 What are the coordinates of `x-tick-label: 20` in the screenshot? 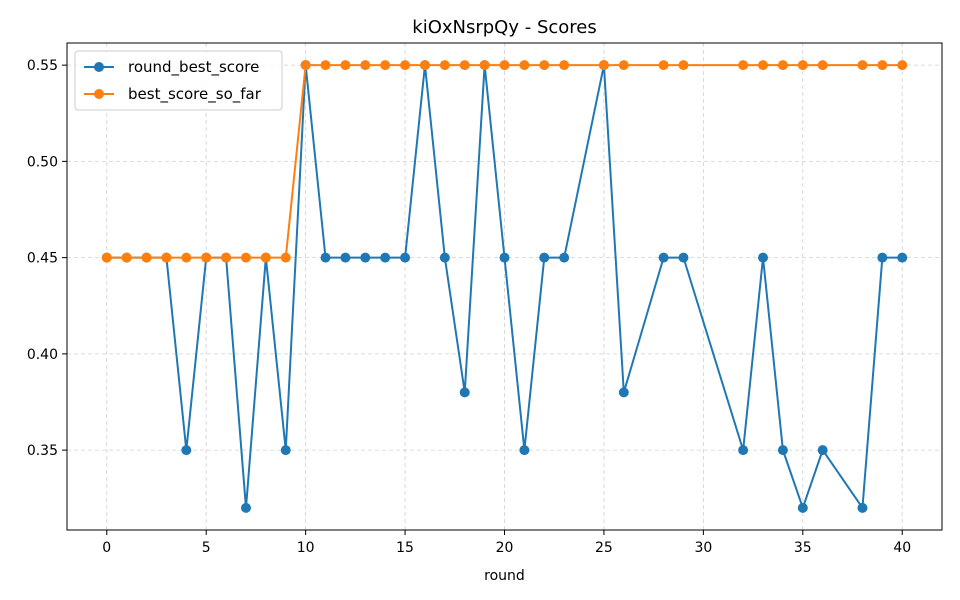 It's located at (505, 548).